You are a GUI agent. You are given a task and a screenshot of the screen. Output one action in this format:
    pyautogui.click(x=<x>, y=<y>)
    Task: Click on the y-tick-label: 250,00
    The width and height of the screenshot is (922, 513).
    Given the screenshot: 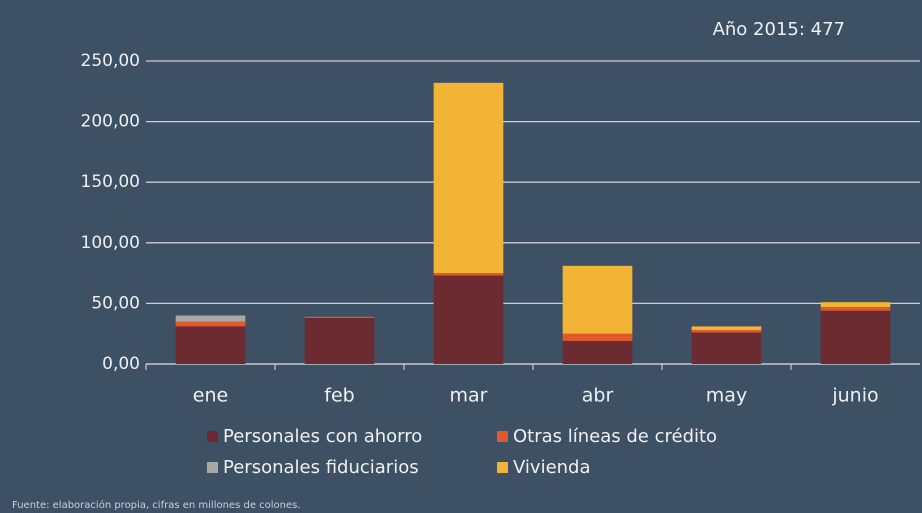 What is the action you would take?
    pyautogui.click(x=110, y=61)
    